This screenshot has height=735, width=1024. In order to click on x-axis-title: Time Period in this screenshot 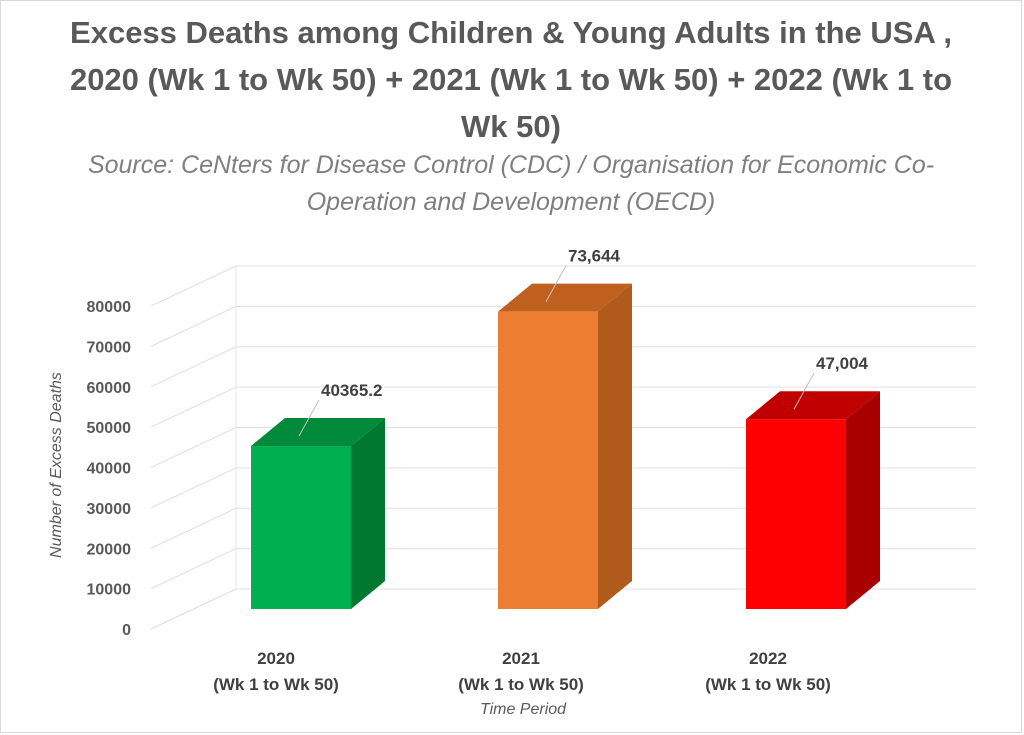, I will do `click(523, 709)`.